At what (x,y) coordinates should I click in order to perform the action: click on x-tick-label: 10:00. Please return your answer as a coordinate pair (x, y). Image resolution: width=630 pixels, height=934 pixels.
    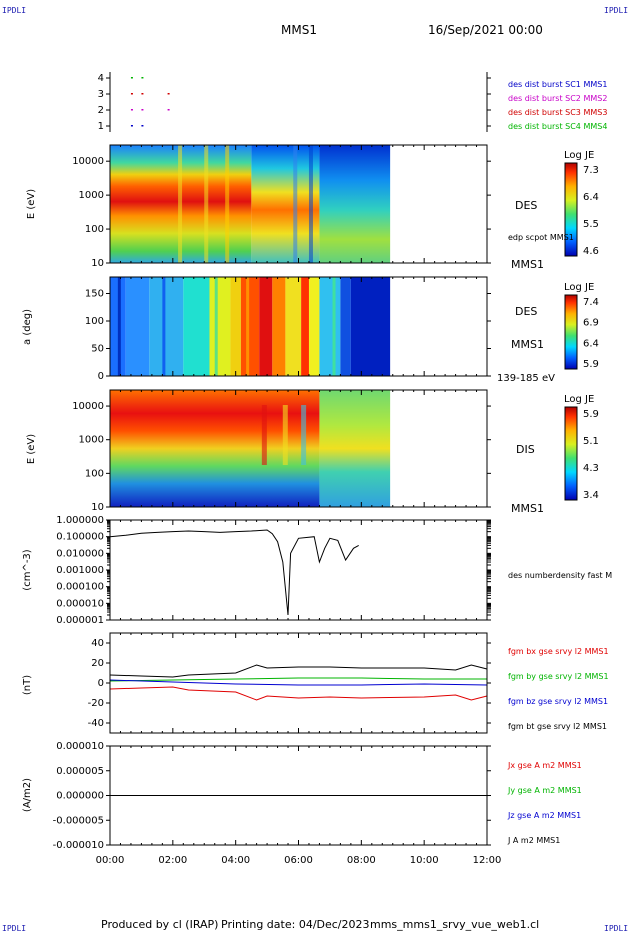
    Looking at the image, I should click on (424, 860).